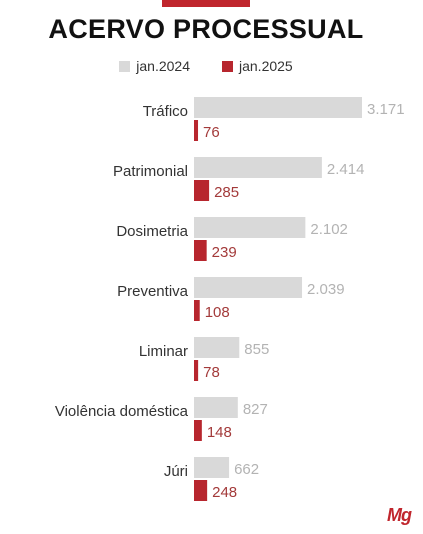 This screenshot has width=423, height=534. I want to click on legend-label-2024: jan.2024, so click(163, 66).